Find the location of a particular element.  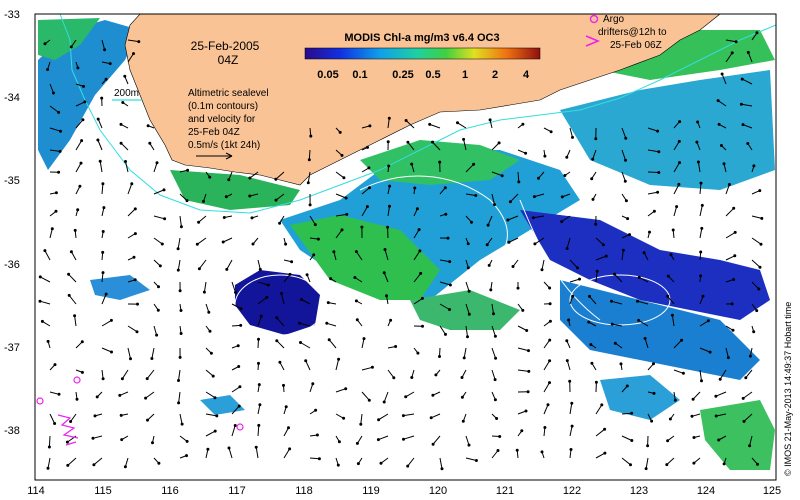

argo-line-3: 25-Feb 06Z is located at coordinates (636, 45).